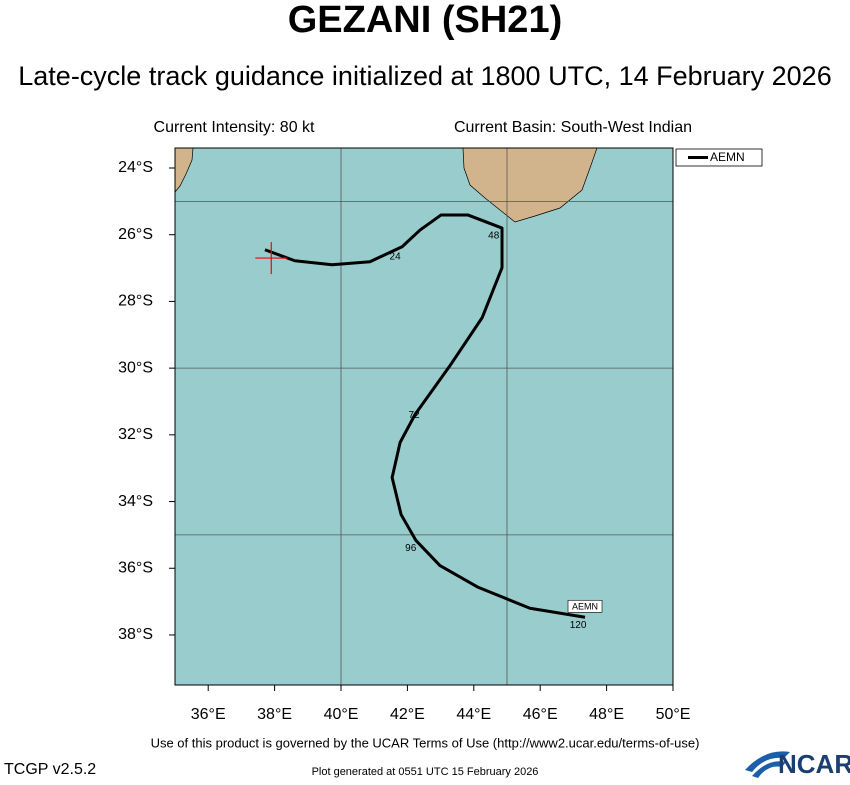 Image resolution: width=850 pixels, height=785 pixels. I want to click on intensity-label: Current Intensity: 80 kt, so click(235, 127).